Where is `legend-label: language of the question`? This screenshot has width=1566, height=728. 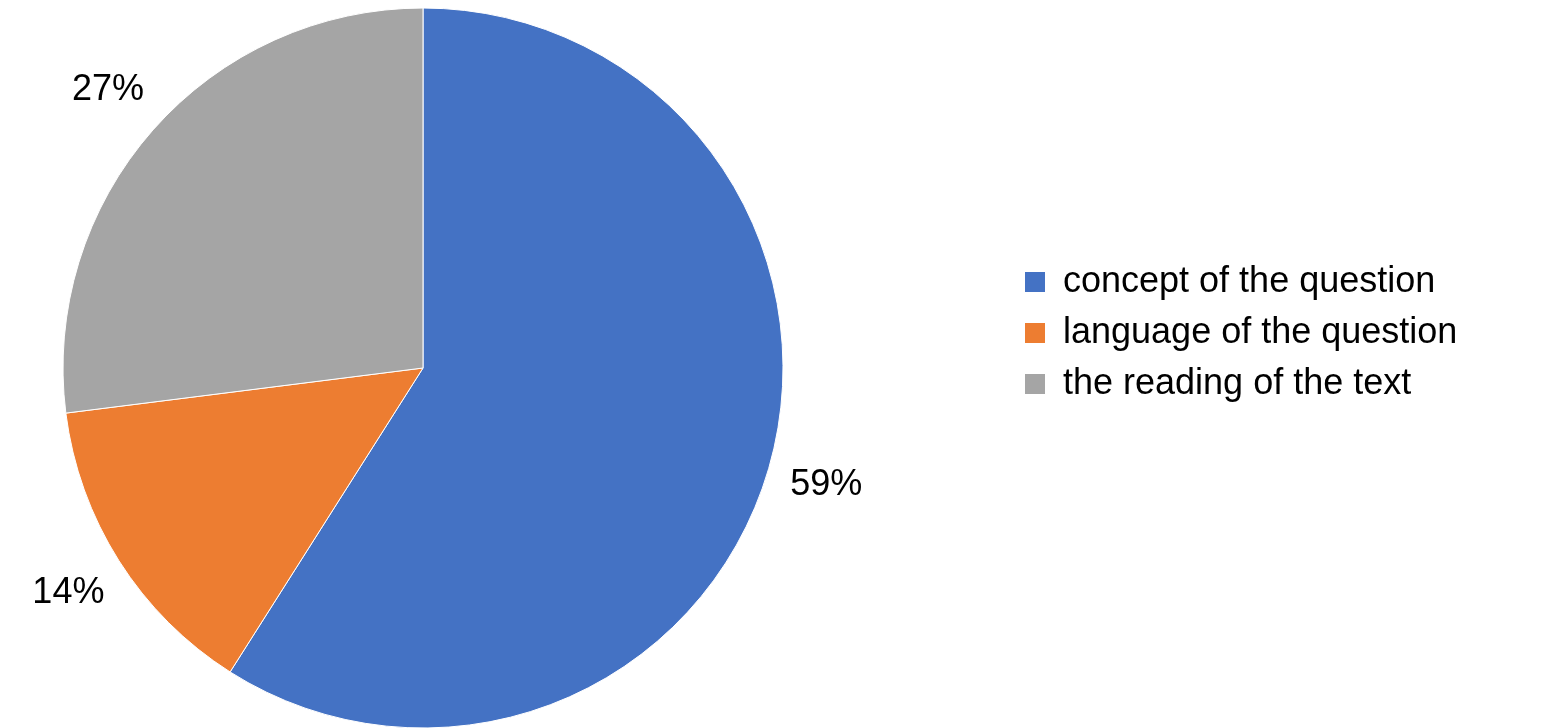 legend-label: language of the question is located at coordinates (1260, 330).